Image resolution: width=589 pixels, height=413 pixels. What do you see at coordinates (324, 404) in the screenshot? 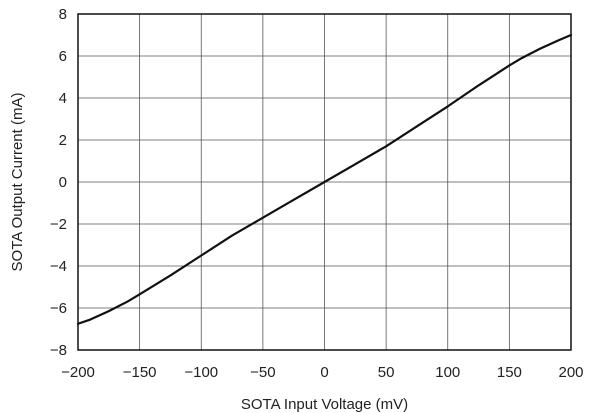
I see `x-axis-label: SOTA Input Voltage (mV)` at bounding box center [324, 404].